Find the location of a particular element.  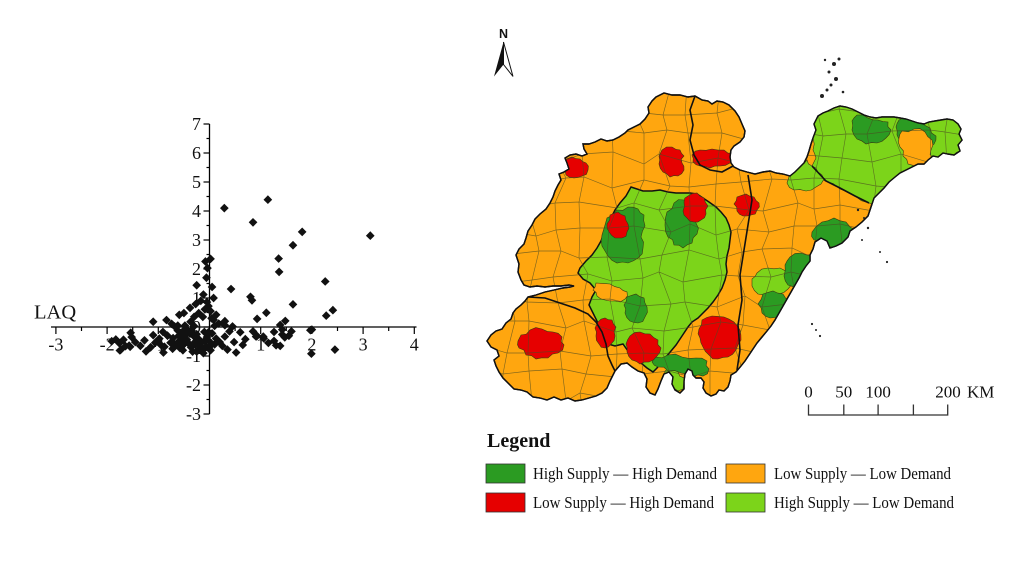

svg-text: KM is located at coordinates (980, 392).